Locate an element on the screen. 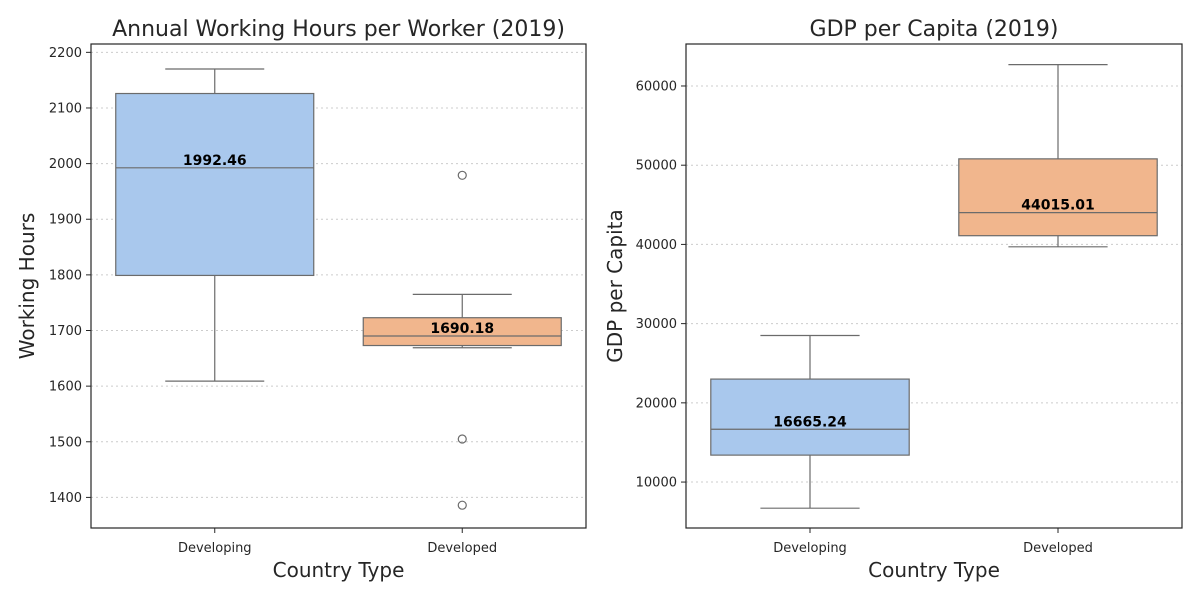 Image resolution: width=1200 pixels, height=600 pixels. y-tick-label: 2000 is located at coordinates (65, 164).